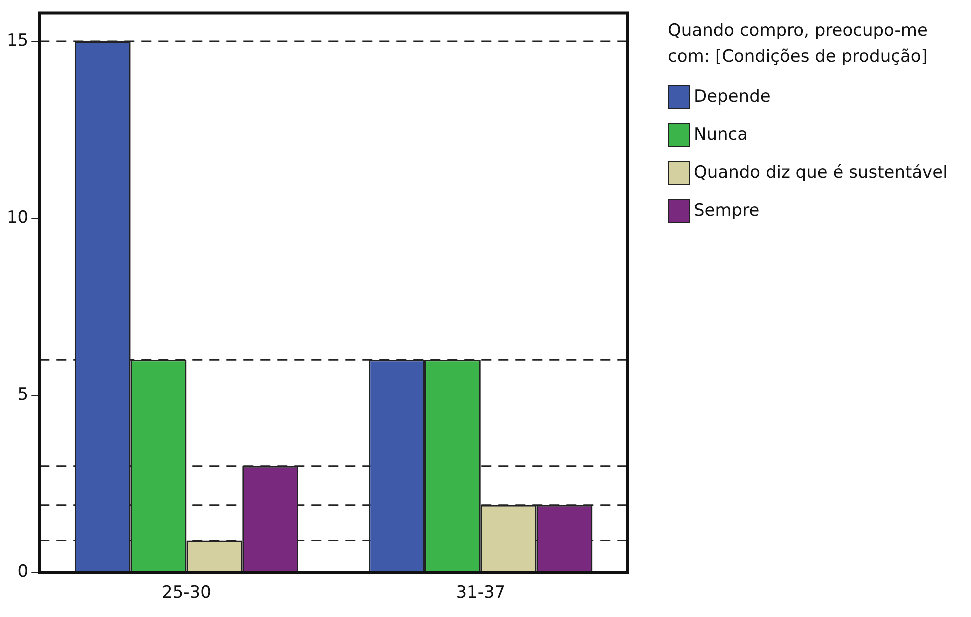 Image resolution: width=971 pixels, height=617 pixels. What do you see at coordinates (821, 173) in the screenshot?
I see `legend-label: Quando diz que é sustentável` at bounding box center [821, 173].